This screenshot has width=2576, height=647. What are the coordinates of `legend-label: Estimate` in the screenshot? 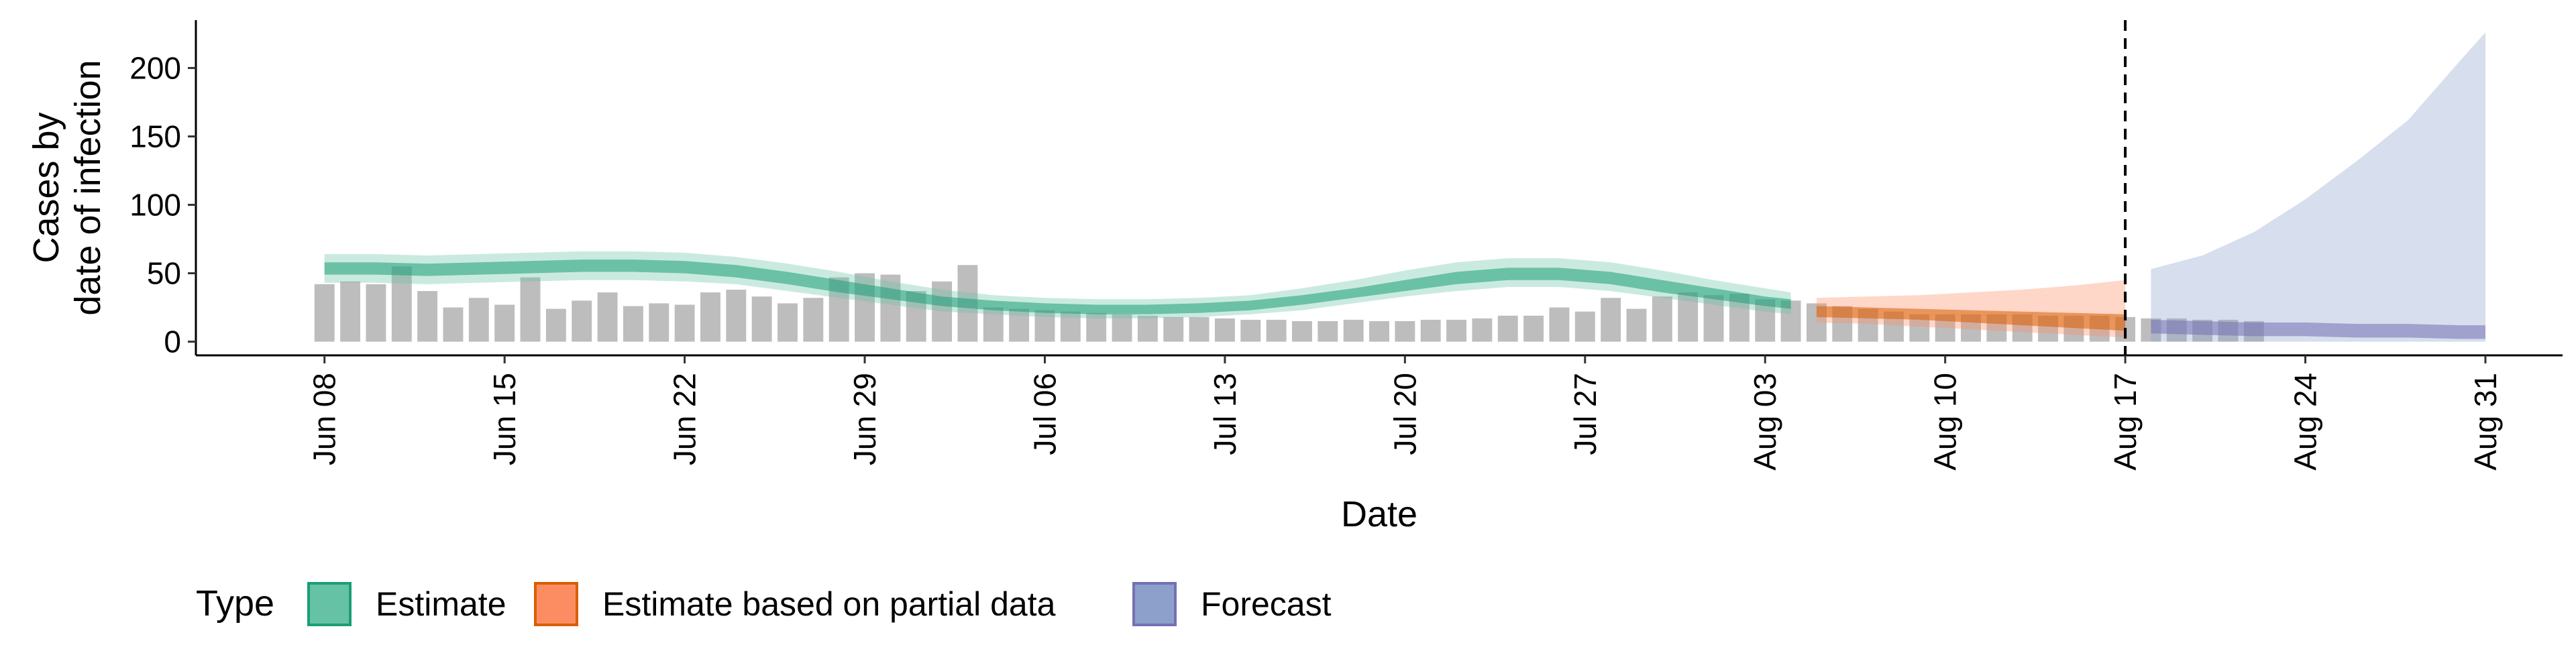 It's located at (441, 604).